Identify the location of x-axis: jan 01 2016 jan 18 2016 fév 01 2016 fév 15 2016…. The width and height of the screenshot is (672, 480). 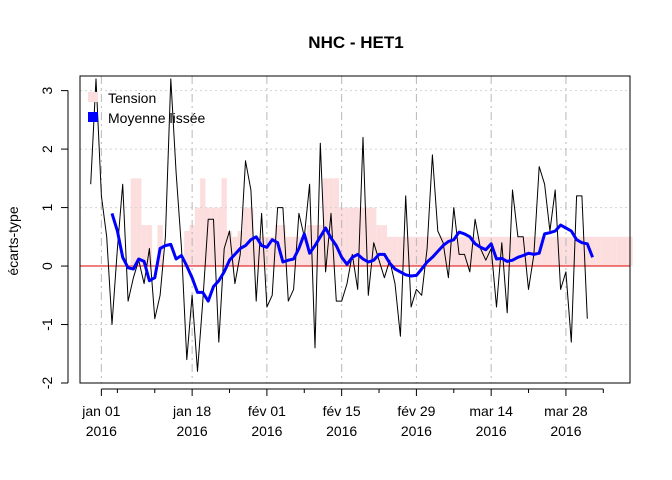
(342, 413).